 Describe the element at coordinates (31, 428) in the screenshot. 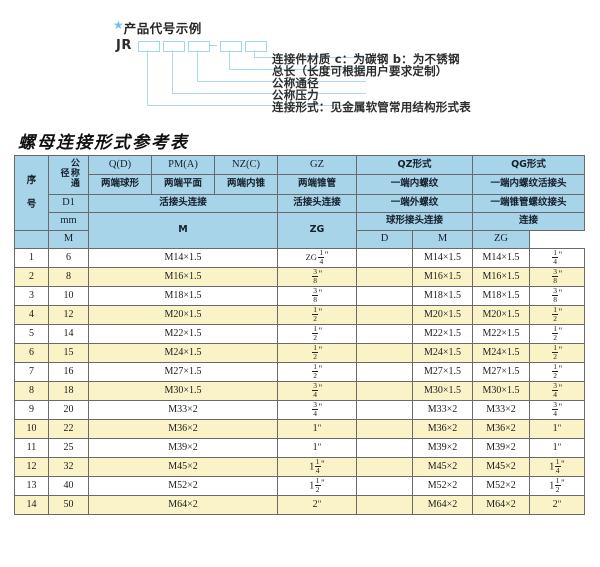

I see `cell-seq: 10` at that location.